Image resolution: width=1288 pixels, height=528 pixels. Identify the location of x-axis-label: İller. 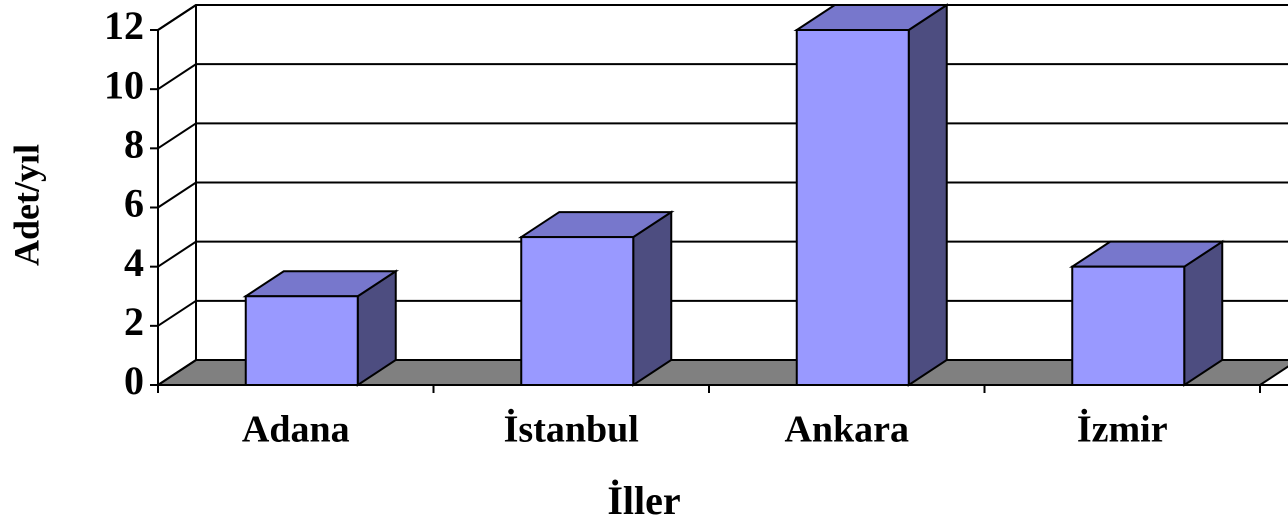
(643, 500).